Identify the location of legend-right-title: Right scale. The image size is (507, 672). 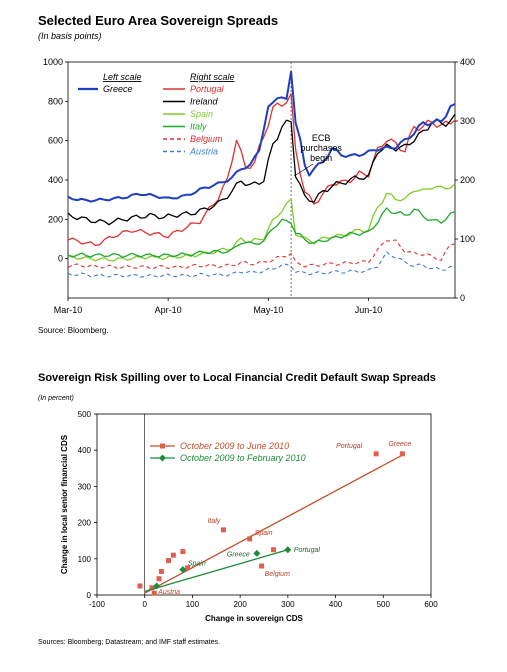
(212, 77).